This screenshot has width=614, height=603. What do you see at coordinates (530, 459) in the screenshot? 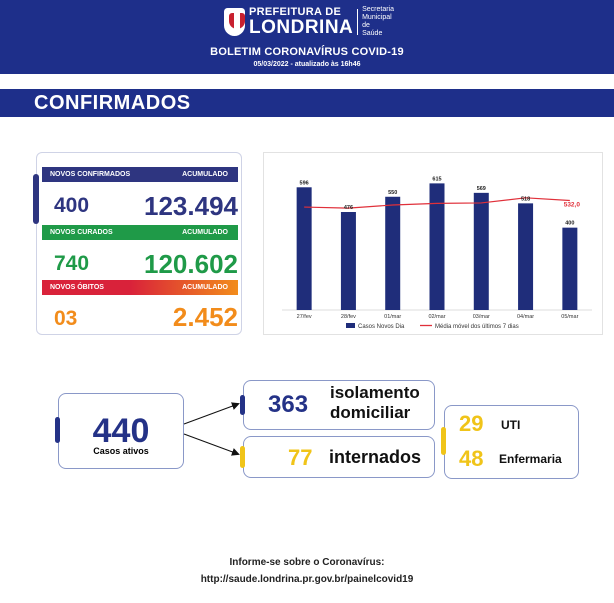
I see `ward-label: Enfermaria` at bounding box center [530, 459].